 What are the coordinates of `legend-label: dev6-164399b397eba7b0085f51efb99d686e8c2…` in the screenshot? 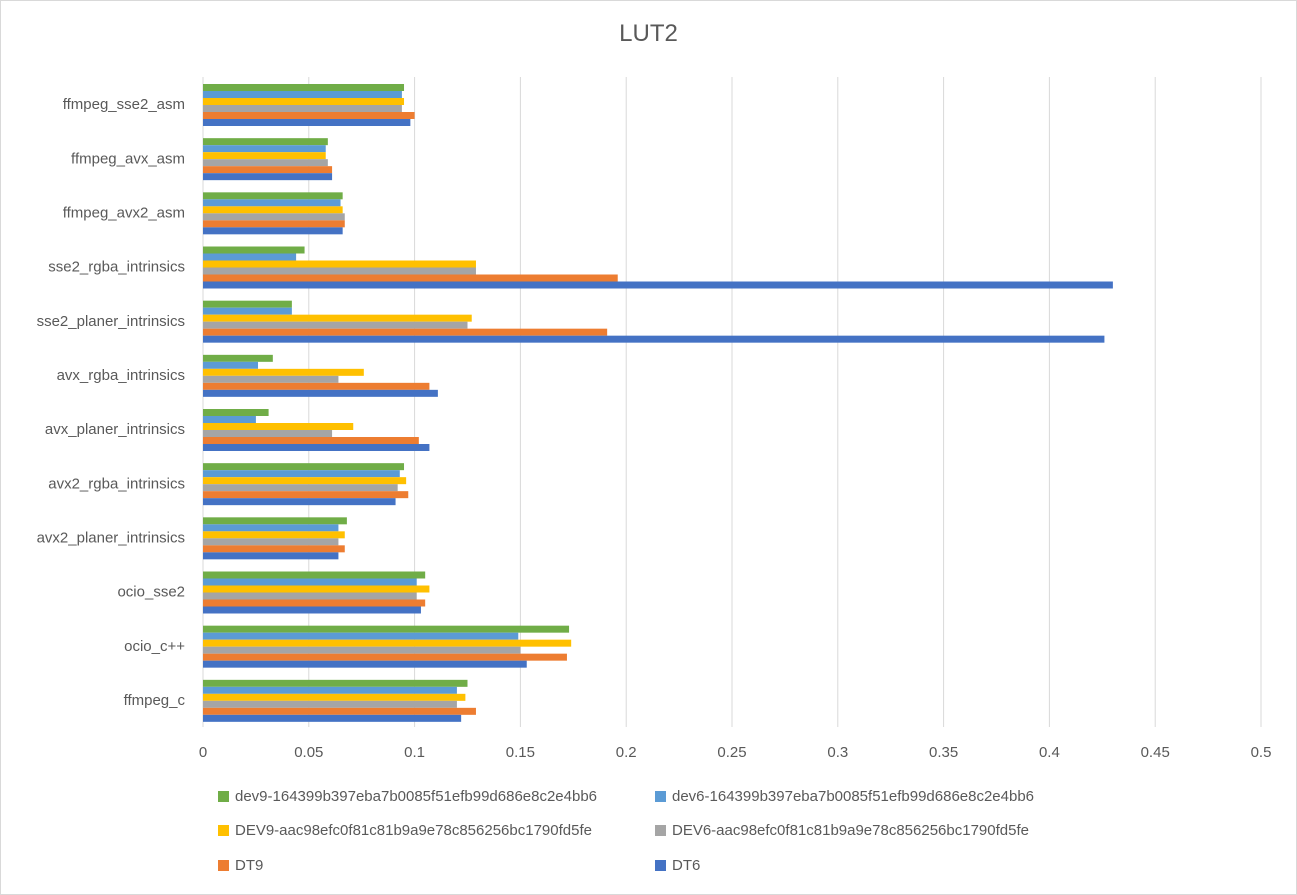 It's located at (853, 796).